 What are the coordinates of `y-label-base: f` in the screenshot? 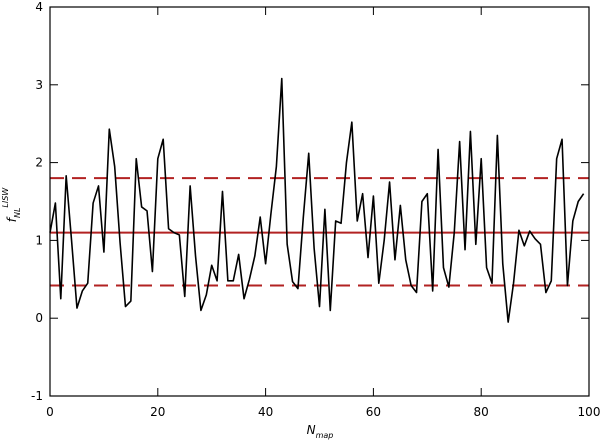 It's located at (12, 219).